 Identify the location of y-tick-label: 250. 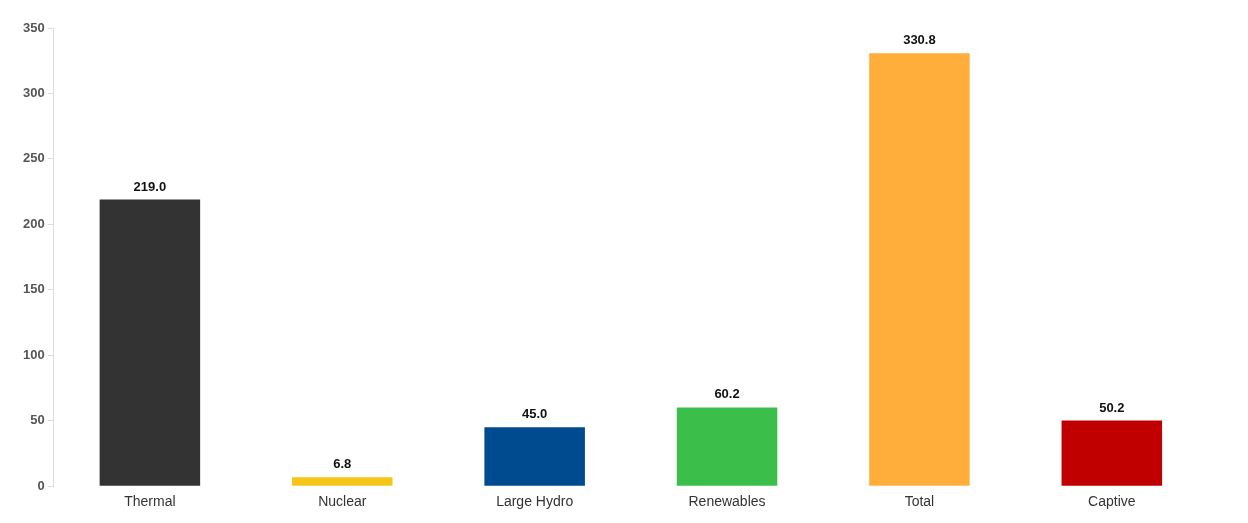
(33, 158).